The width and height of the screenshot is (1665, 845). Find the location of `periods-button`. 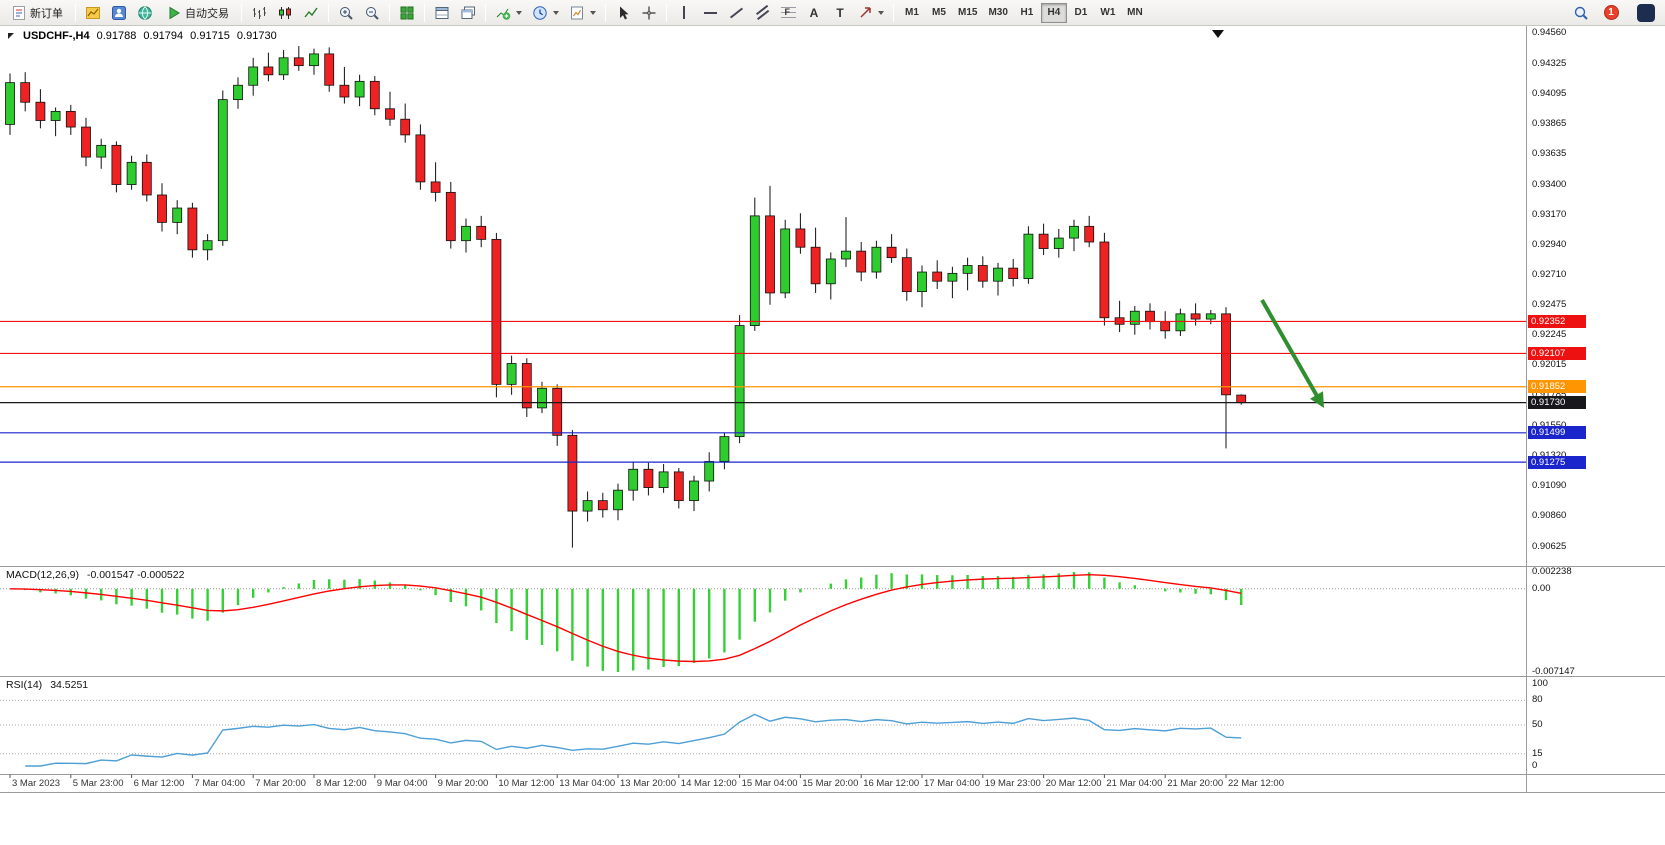

periods-button is located at coordinates (545, 13).